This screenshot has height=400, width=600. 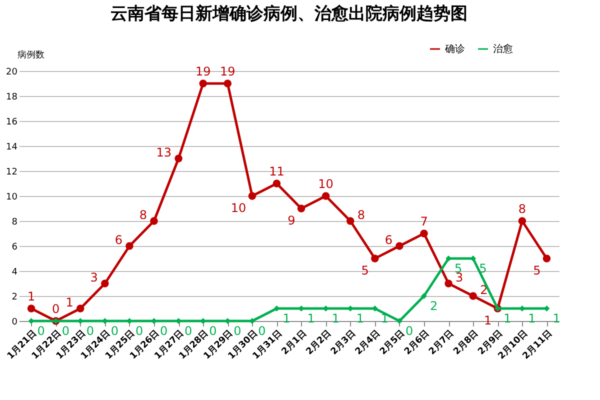 I want to click on chart-title: 云南省每日新增确诊病例、治愈出院病例趋势图, so click(x=289, y=14).